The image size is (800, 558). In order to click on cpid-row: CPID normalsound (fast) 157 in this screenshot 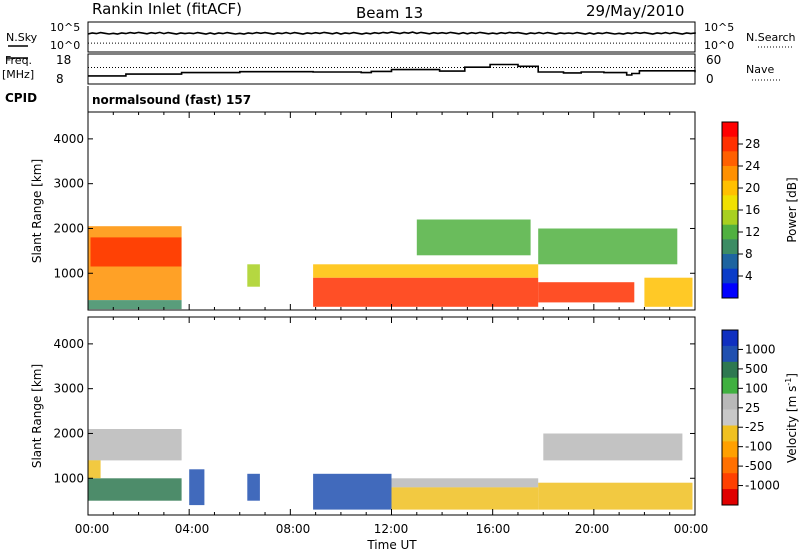, I will do `click(128, 99)`.